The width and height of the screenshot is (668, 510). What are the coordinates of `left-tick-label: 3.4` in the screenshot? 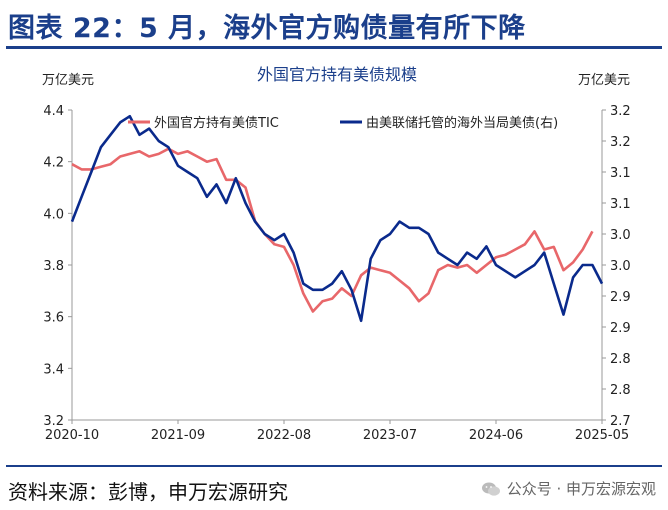 It's located at (53, 369).